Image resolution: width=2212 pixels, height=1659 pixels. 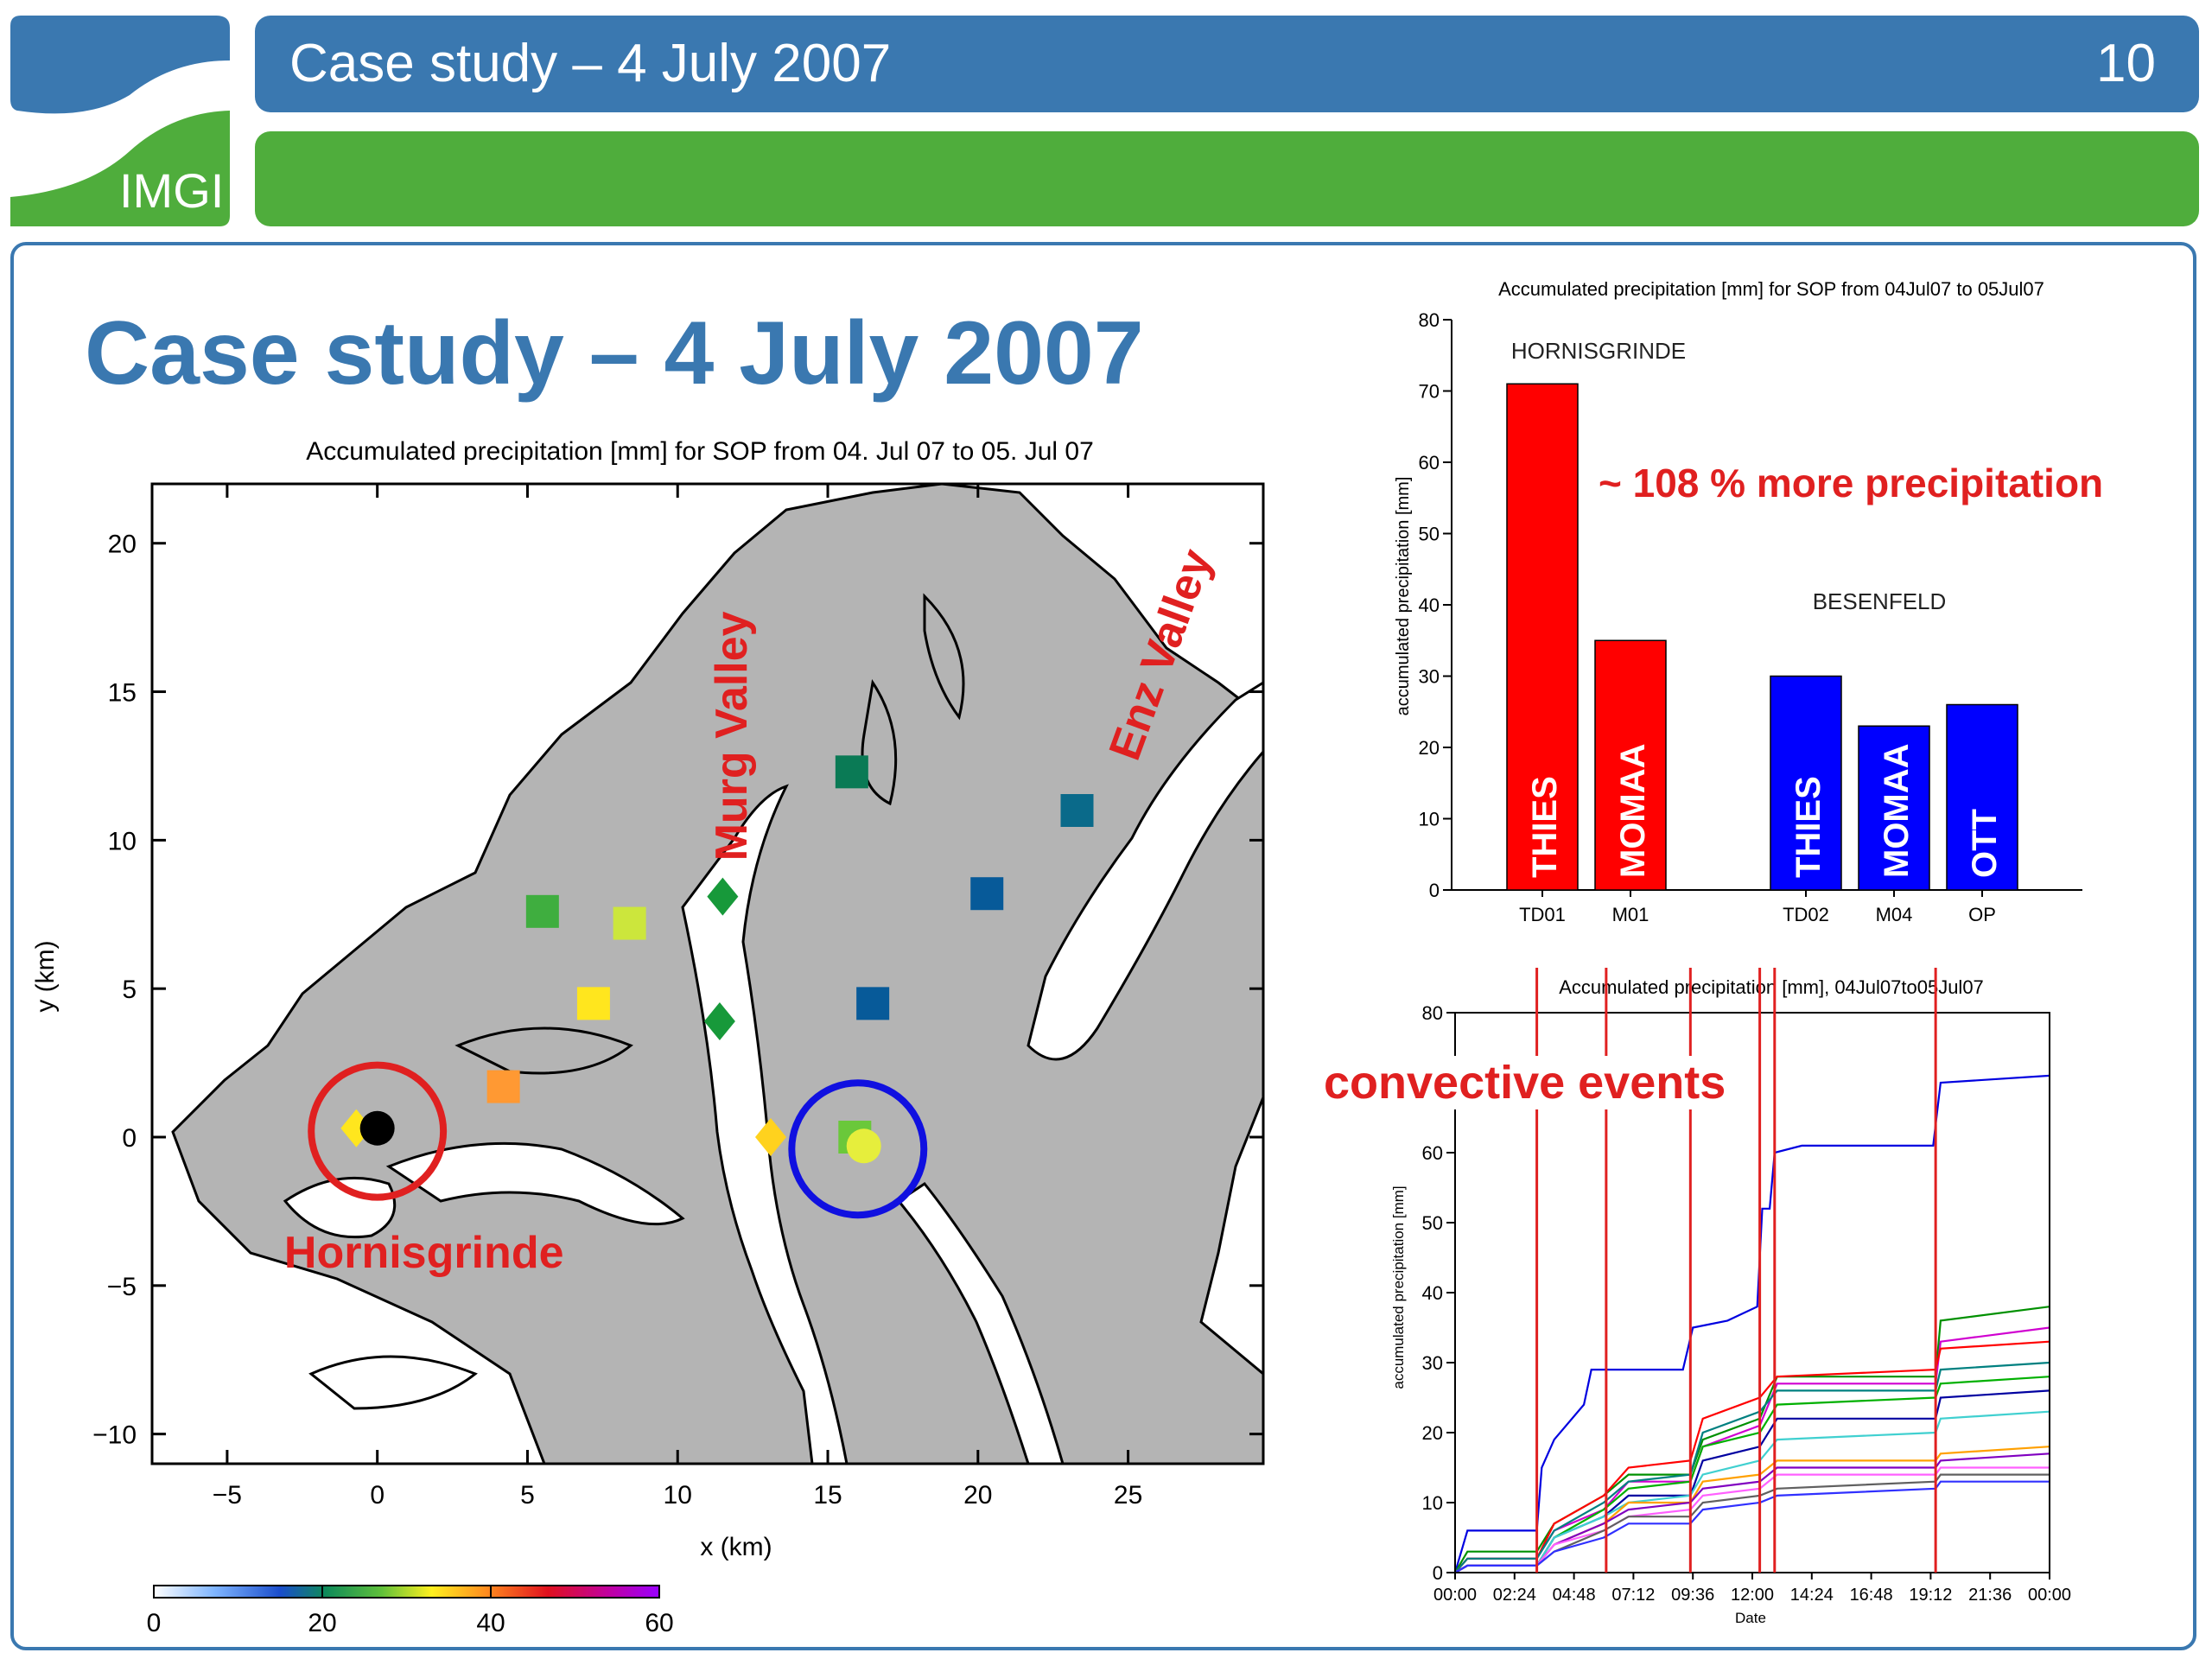 What do you see at coordinates (1432, 1293) in the screenshot?
I see `line-ytick-label: 40` at bounding box center [1432, 1293].